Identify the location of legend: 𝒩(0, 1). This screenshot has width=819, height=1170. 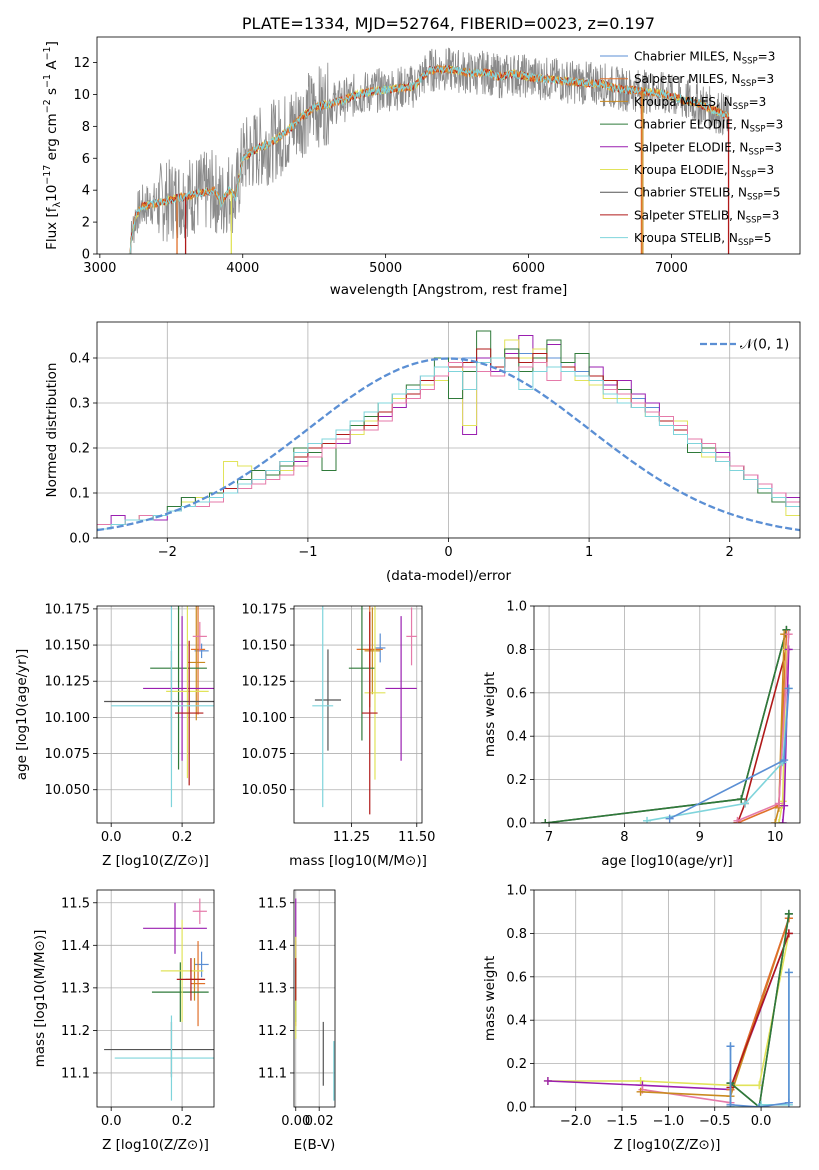
(744, 345).